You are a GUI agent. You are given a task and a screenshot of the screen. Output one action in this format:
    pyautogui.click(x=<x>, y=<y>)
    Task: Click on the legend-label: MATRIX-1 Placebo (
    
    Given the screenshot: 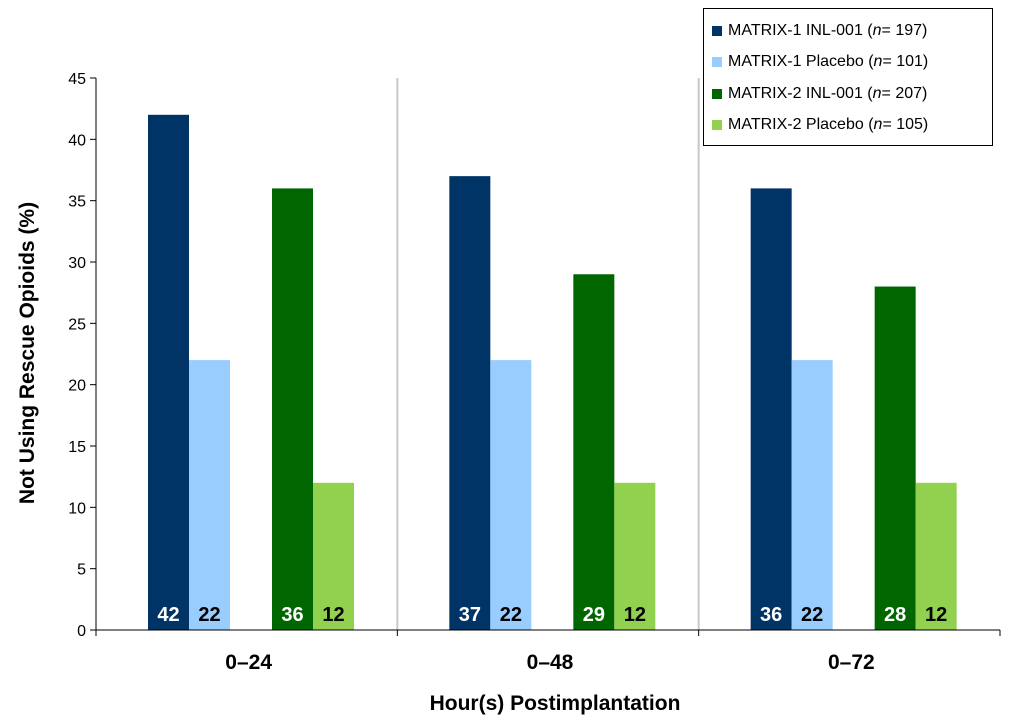 What is the action you would take?
    pyautogui.click(x=801, y=62)
    